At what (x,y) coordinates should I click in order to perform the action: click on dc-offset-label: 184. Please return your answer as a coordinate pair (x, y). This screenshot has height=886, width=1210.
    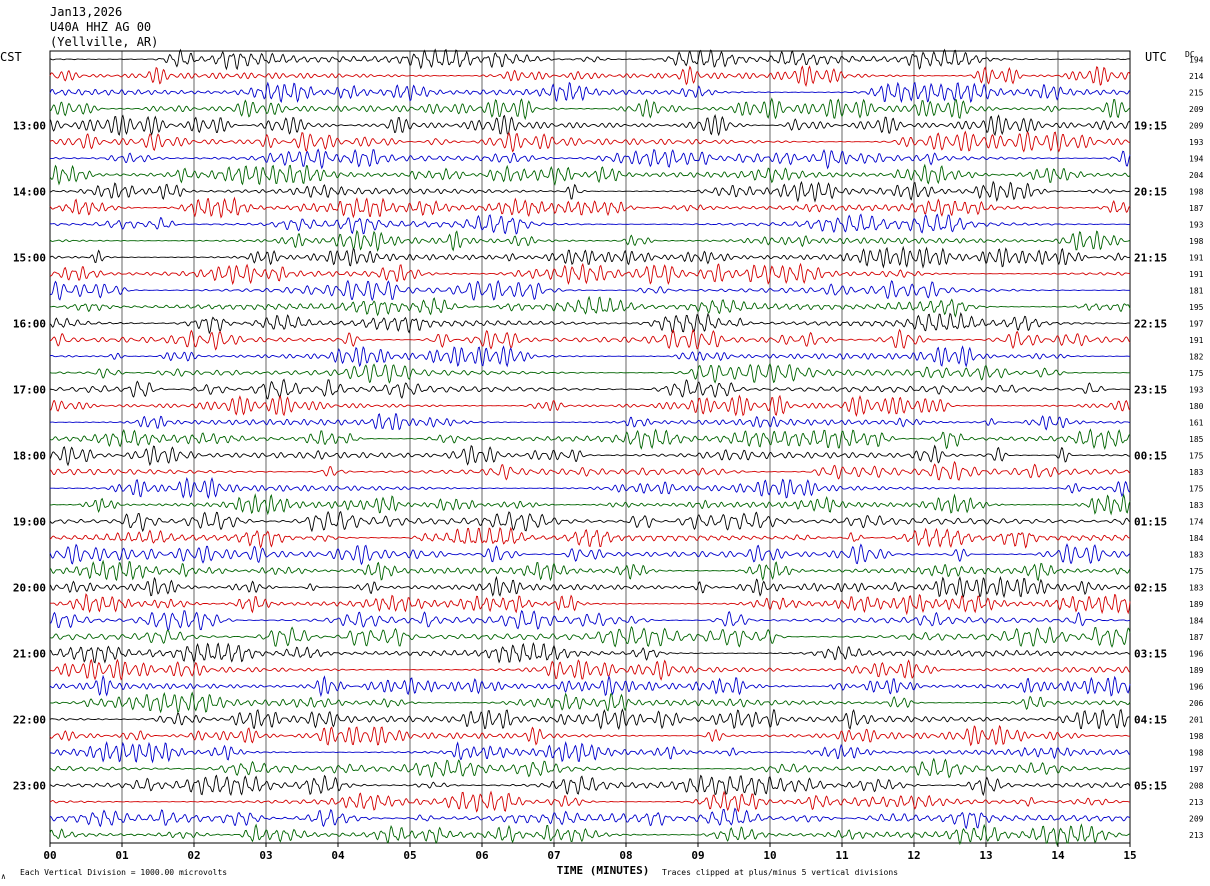
    Looking at the image, I should click on (1196, 538).